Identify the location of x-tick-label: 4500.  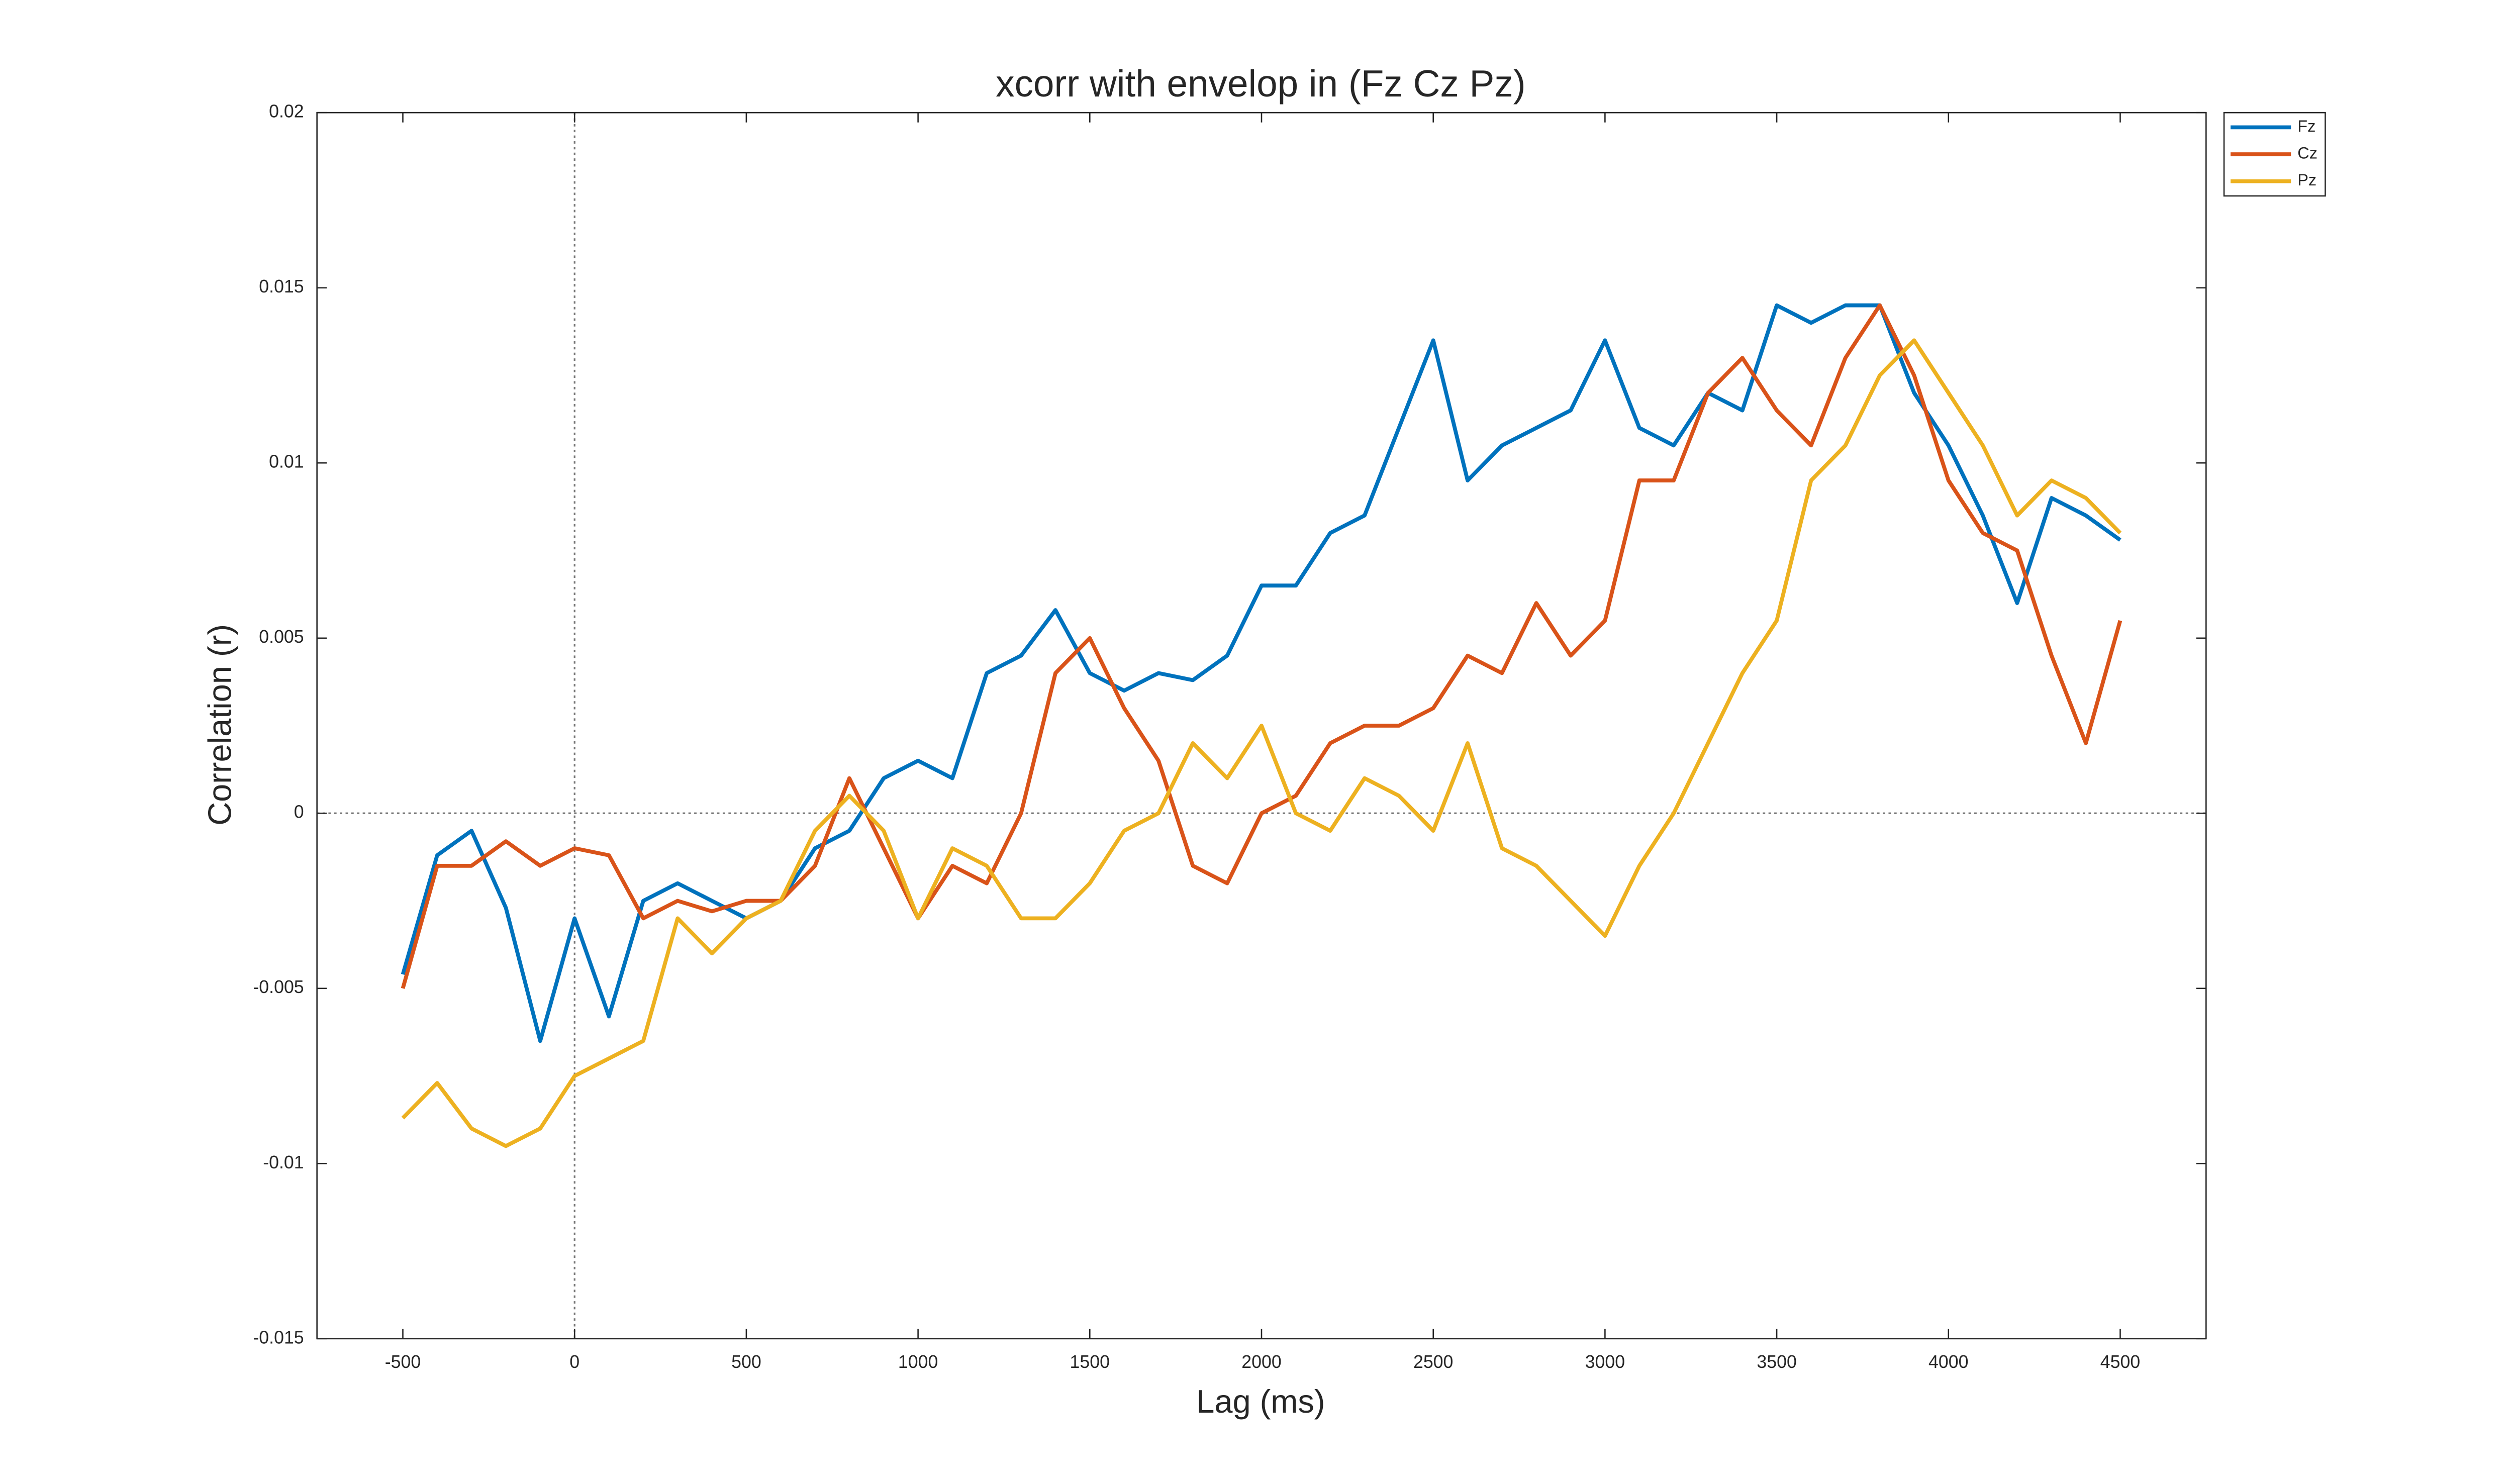
(2120, 1362).